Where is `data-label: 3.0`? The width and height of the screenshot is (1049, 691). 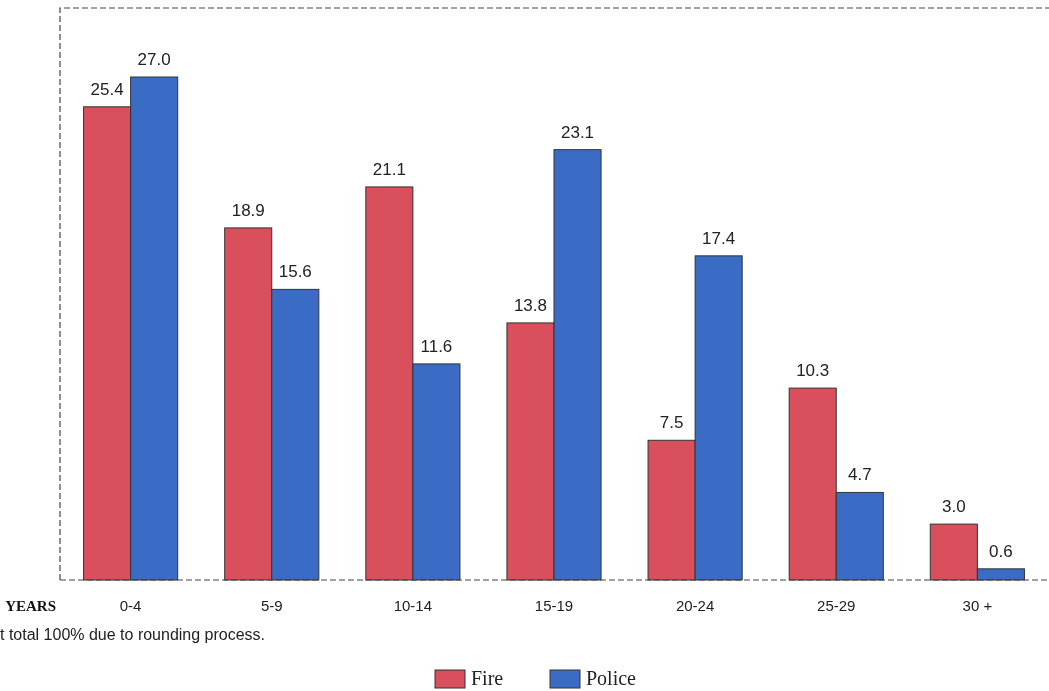 data-label: 3.0 is located at coordinates (954, 507).